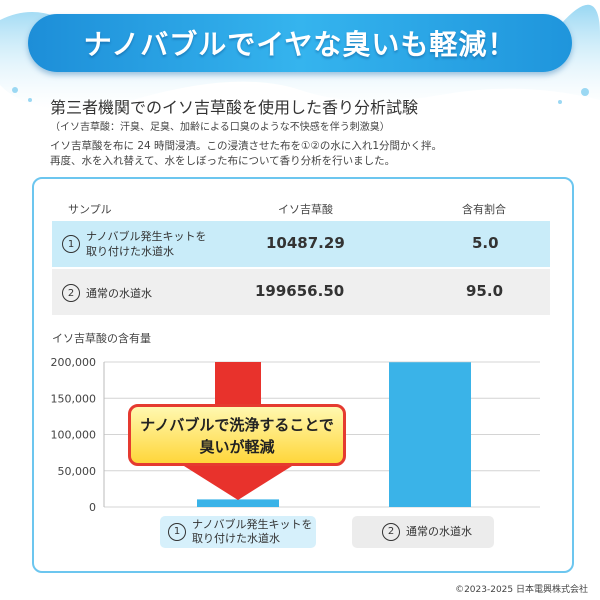  I want to click on callout-box: ナノバブルで洗浄することで 臭いが軽減, so click(237, 435).